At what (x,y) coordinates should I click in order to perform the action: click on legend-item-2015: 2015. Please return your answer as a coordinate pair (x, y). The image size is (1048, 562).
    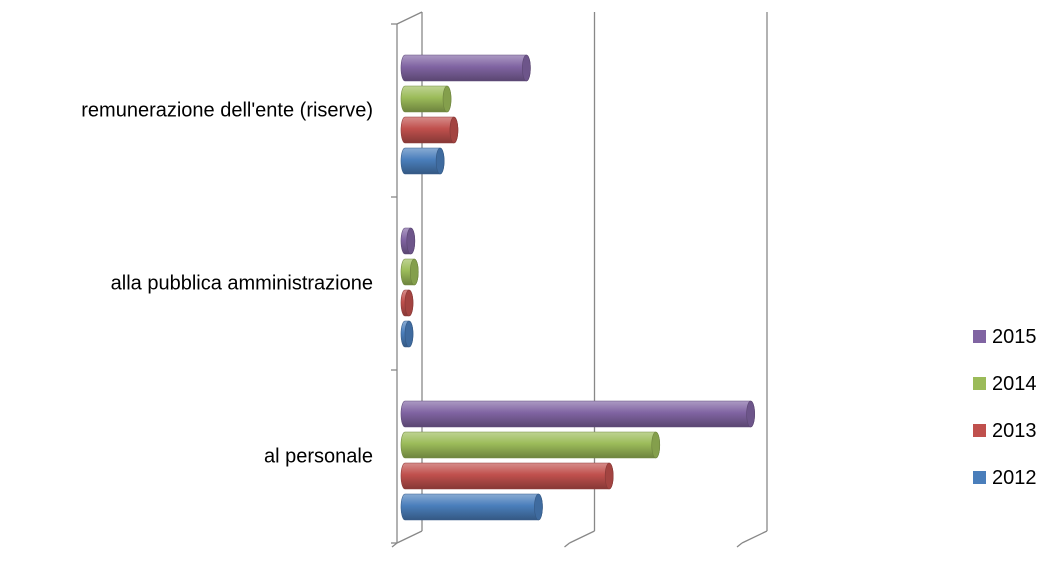
    Looking at the image, I should click on (1005, 337).